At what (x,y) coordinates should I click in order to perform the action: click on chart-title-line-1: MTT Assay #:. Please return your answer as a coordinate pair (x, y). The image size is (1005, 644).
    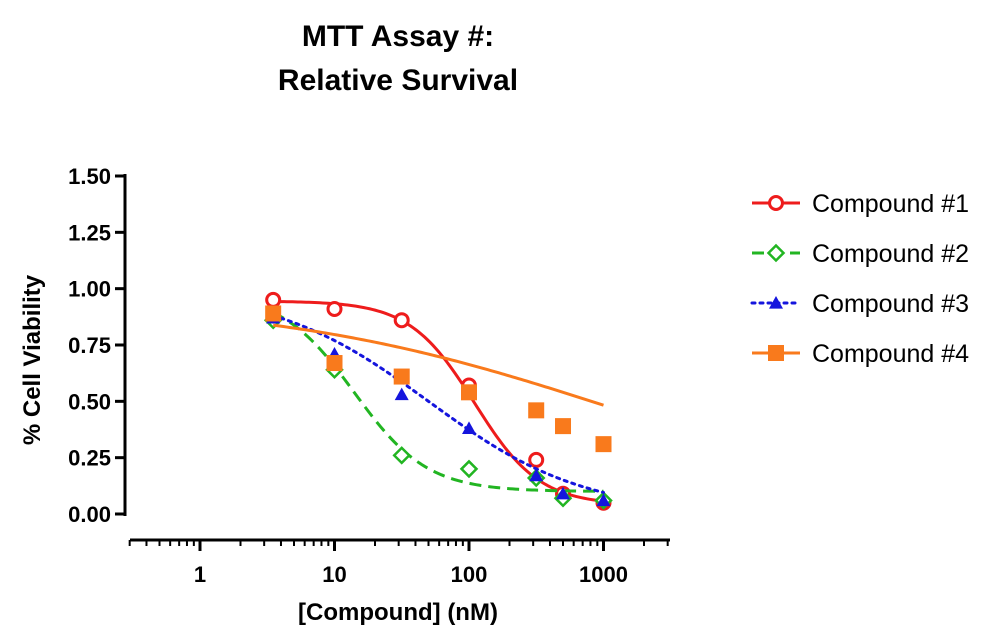
    Looking at the image, I should click on (398, 36).